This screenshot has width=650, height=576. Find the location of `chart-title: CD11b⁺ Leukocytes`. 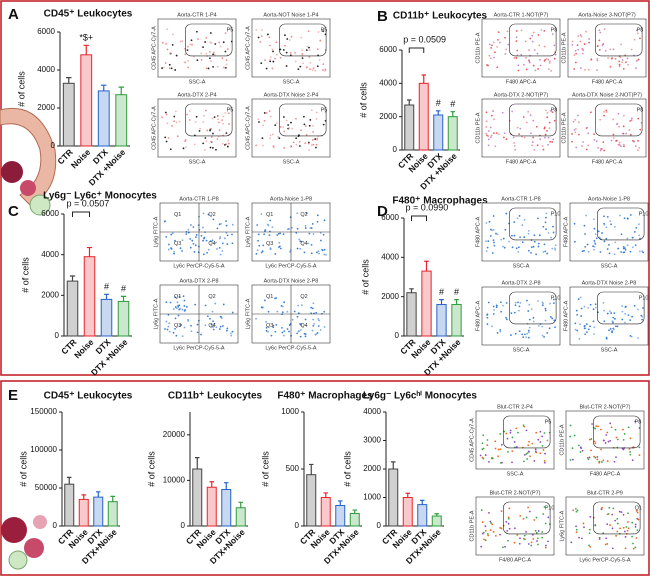

chart-title: CD11b⁺ Leukocytes is located at coordinates (440, 16).